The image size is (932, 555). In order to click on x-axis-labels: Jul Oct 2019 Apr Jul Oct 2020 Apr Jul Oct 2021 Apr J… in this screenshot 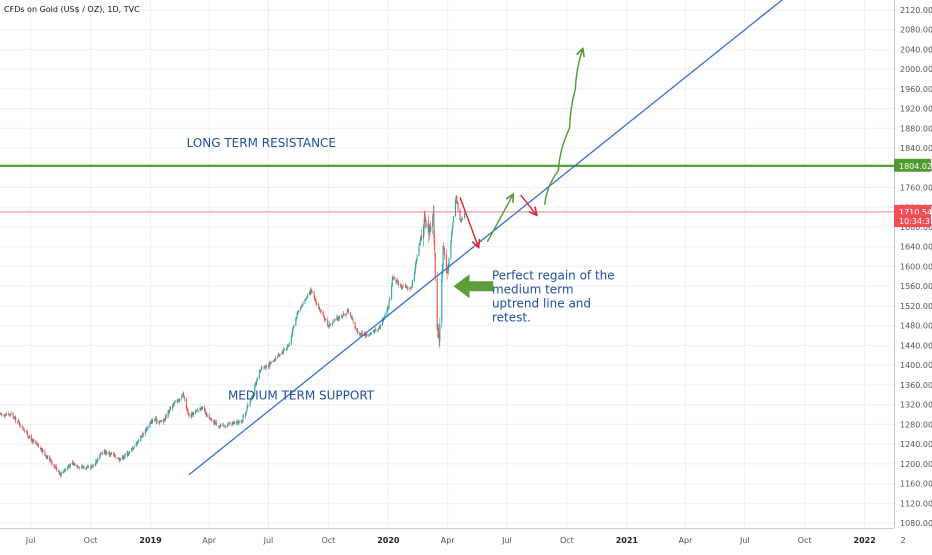, I will do `click(465, 540)`.